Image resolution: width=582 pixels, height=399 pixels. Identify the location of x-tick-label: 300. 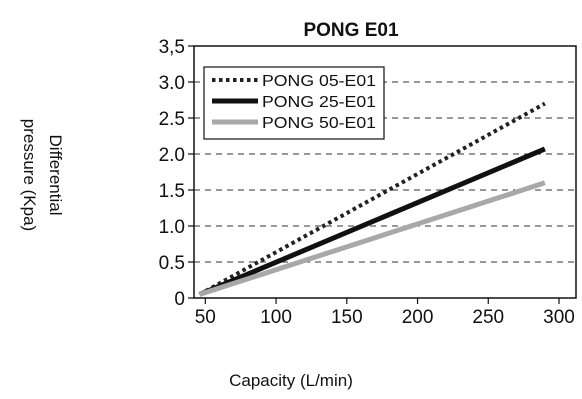
(559, 317).